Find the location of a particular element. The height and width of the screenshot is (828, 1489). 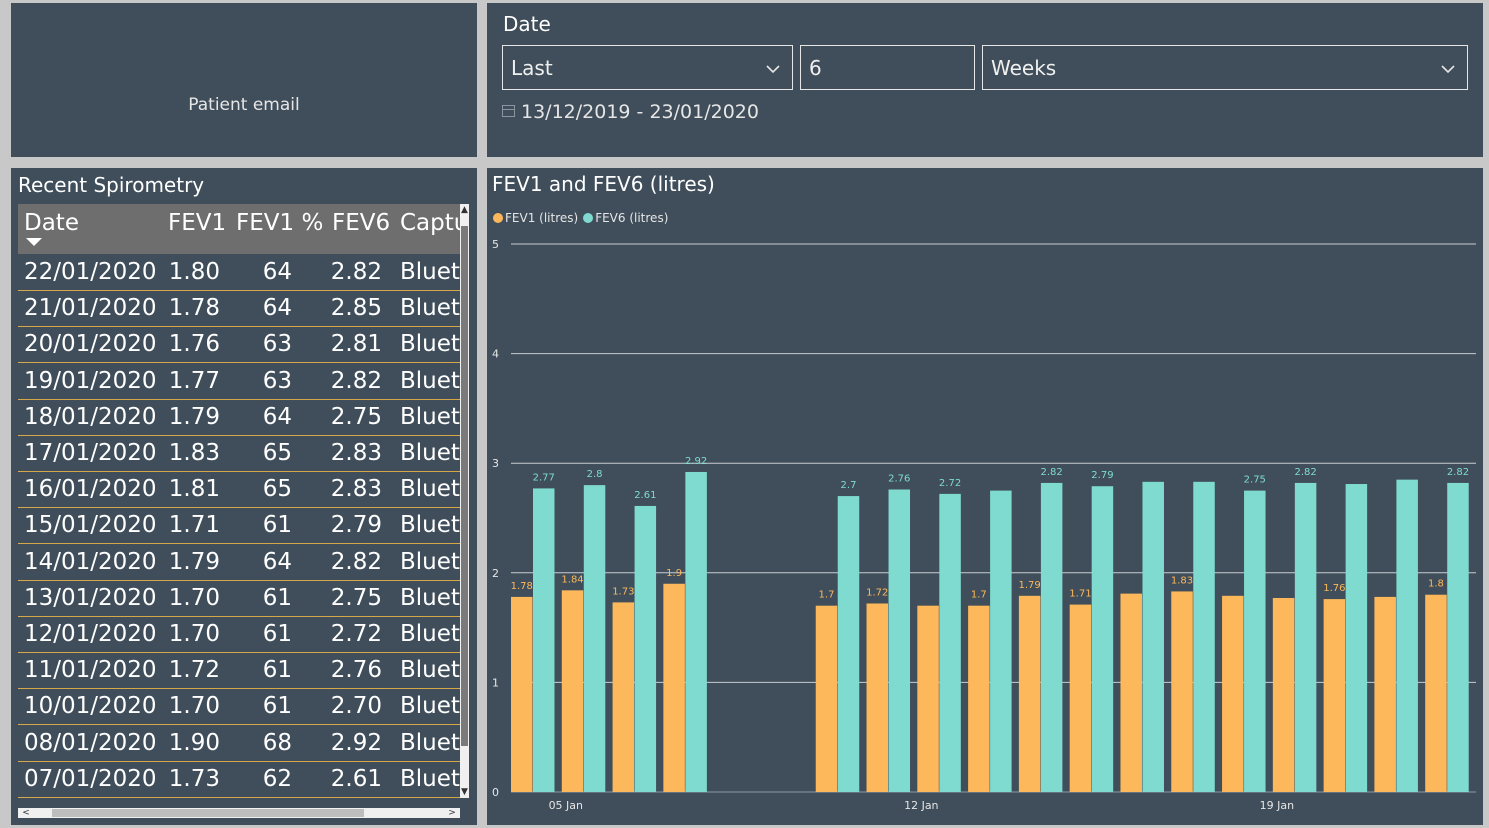

data-label: 1.7 is located at coordinates (979, 595).